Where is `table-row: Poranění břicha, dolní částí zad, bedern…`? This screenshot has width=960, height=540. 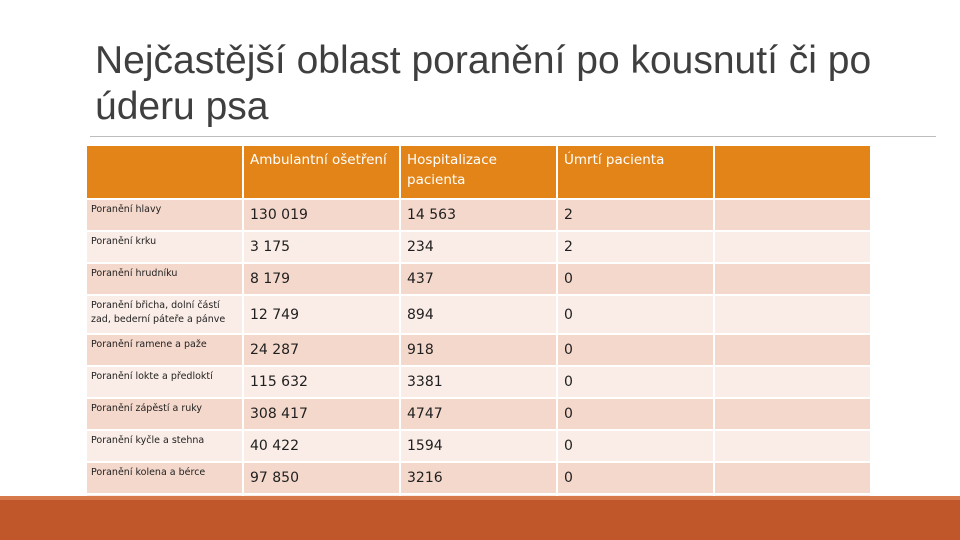
table-row: Poranění břicha, dolní částí zad, bedern… is located at coordinates (478, 314).